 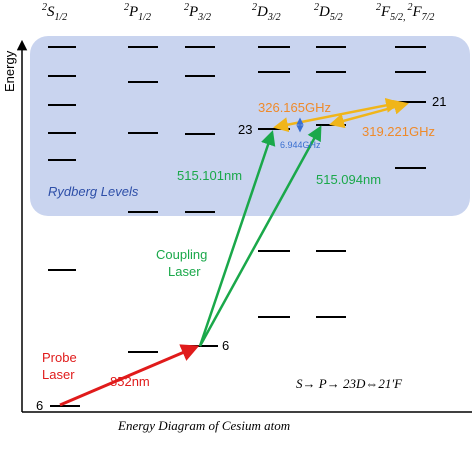 I want to click on scheme: S→ P→ 23D⇔21′F, so click(x=349, y=383).